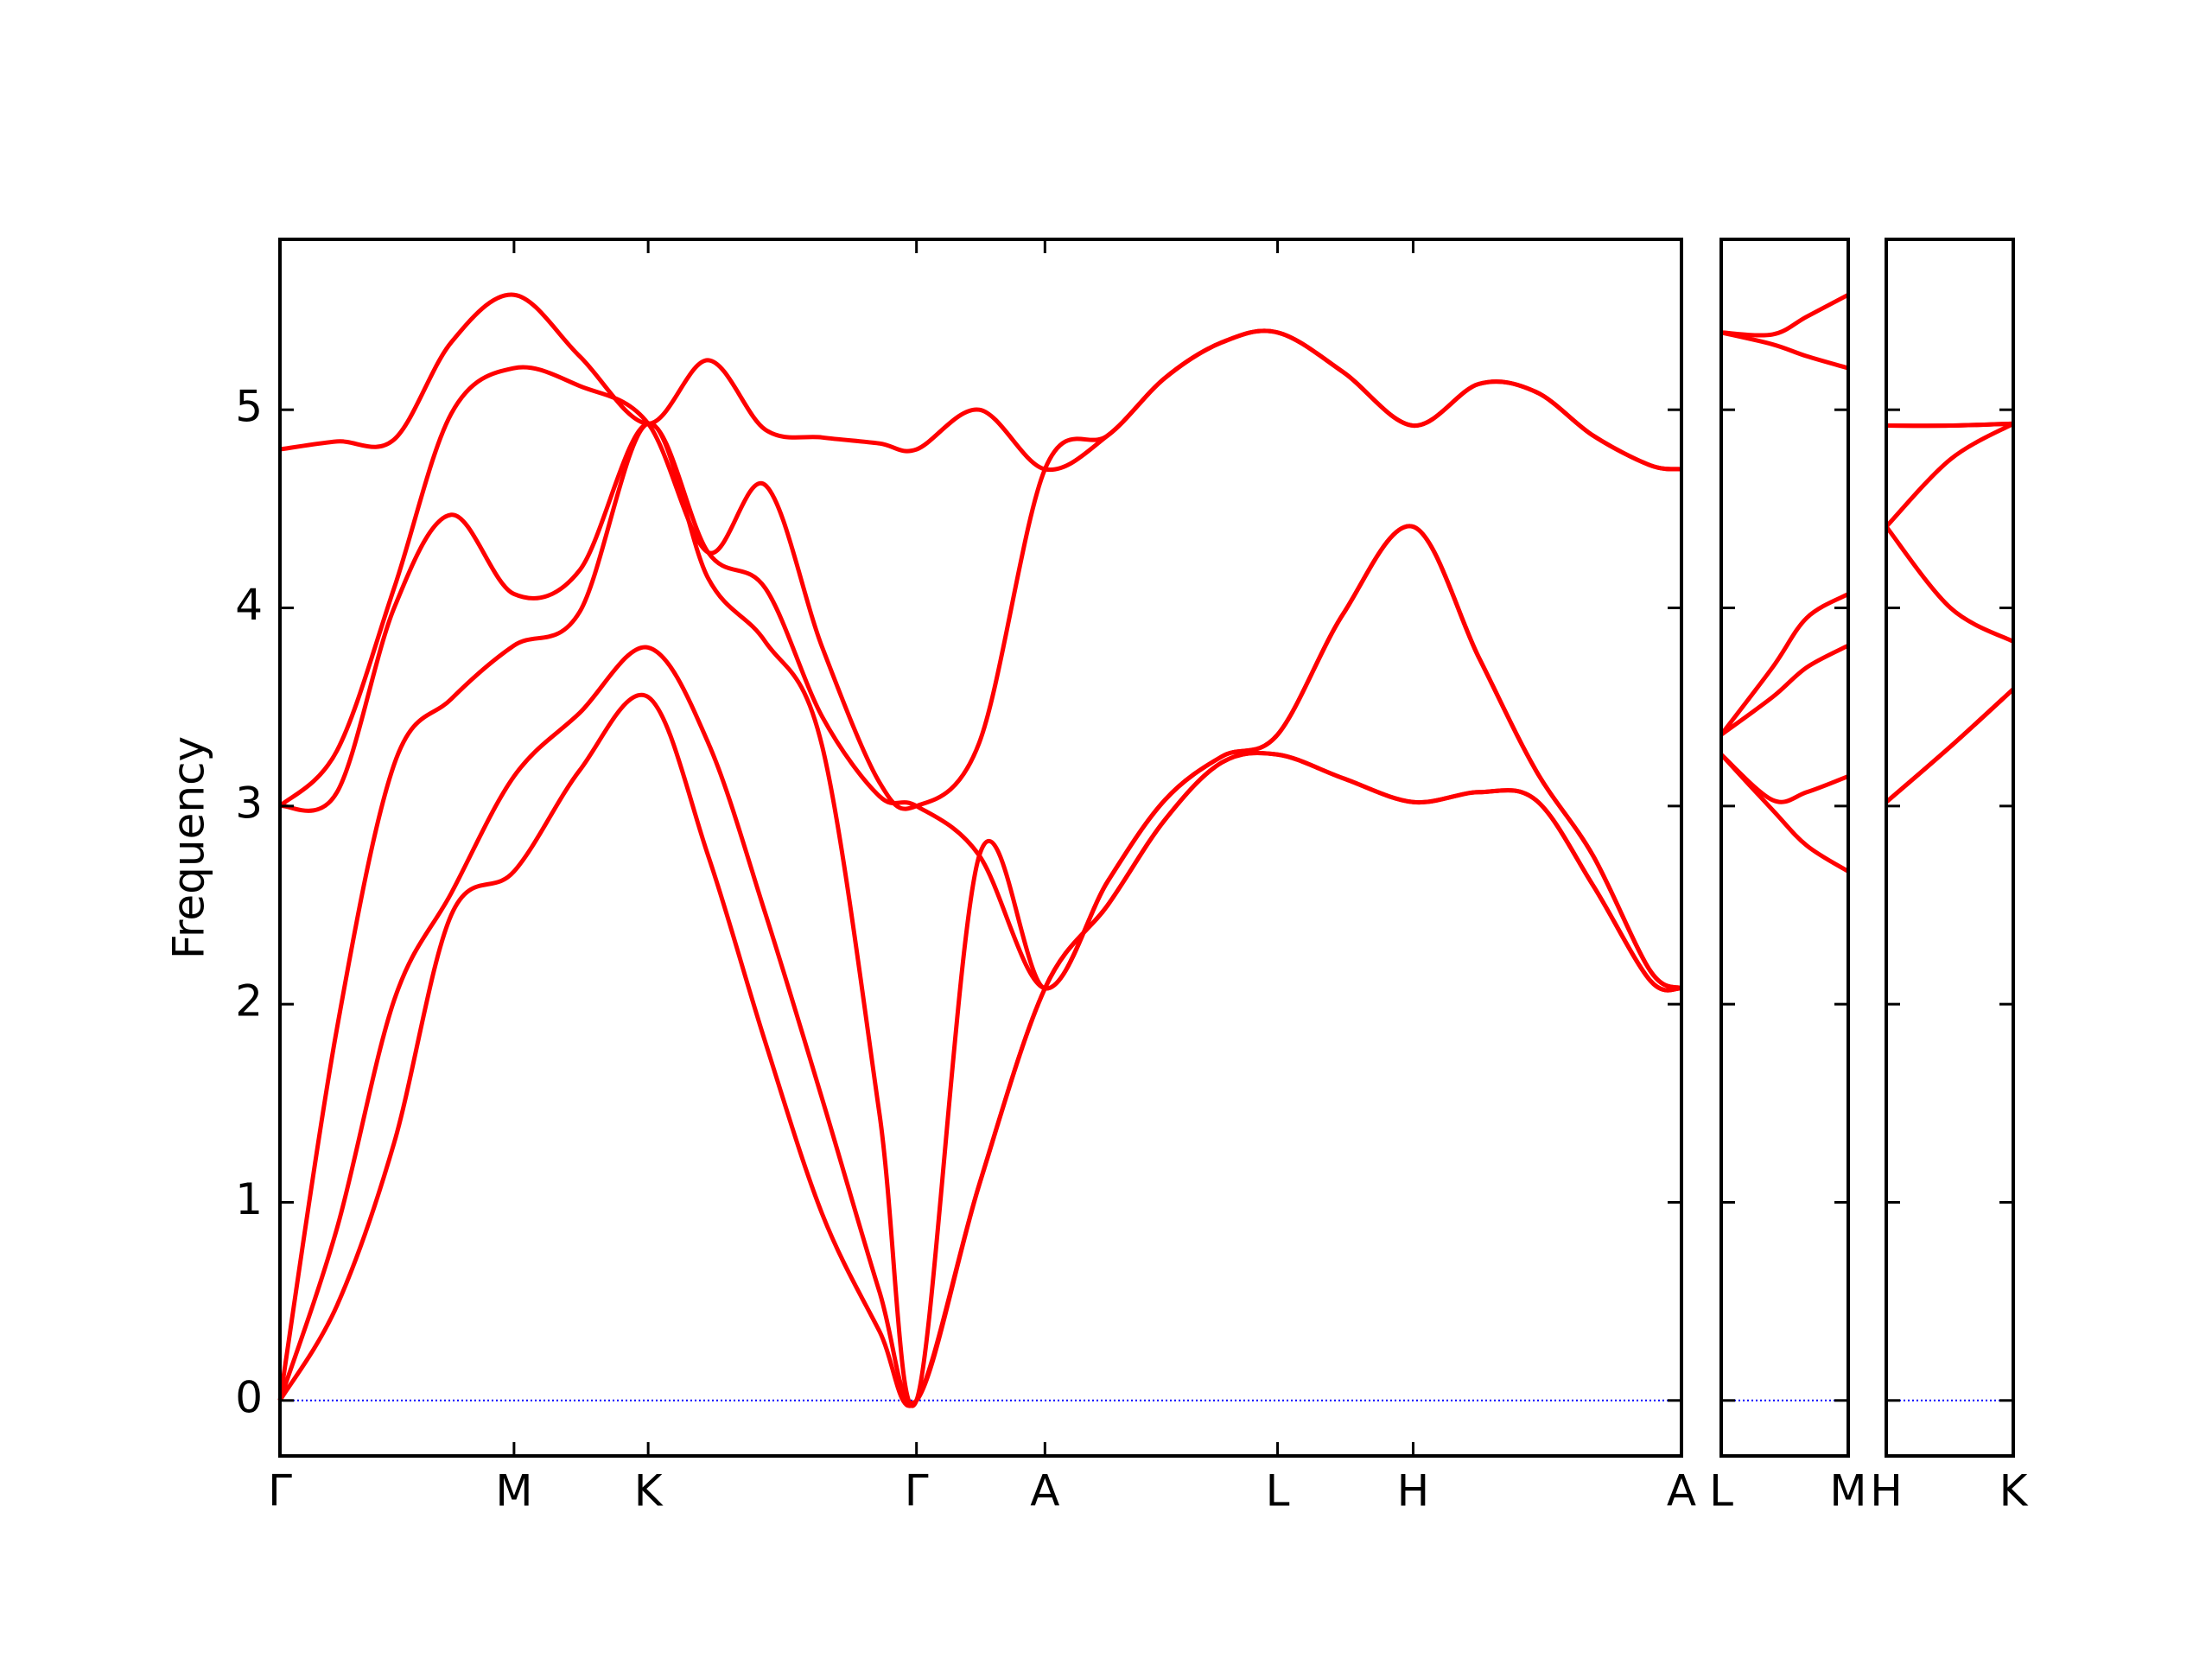  I want to click on y-tick-label: 5, so click(249, 407).